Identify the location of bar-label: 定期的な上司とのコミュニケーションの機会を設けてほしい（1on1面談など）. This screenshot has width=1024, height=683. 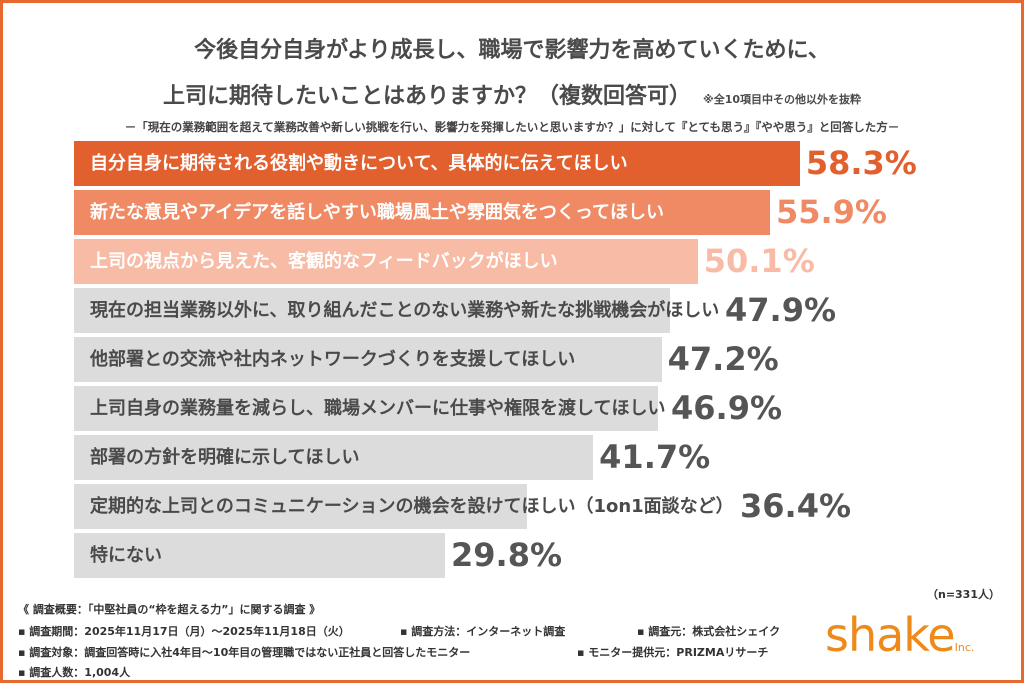
(412, 506).